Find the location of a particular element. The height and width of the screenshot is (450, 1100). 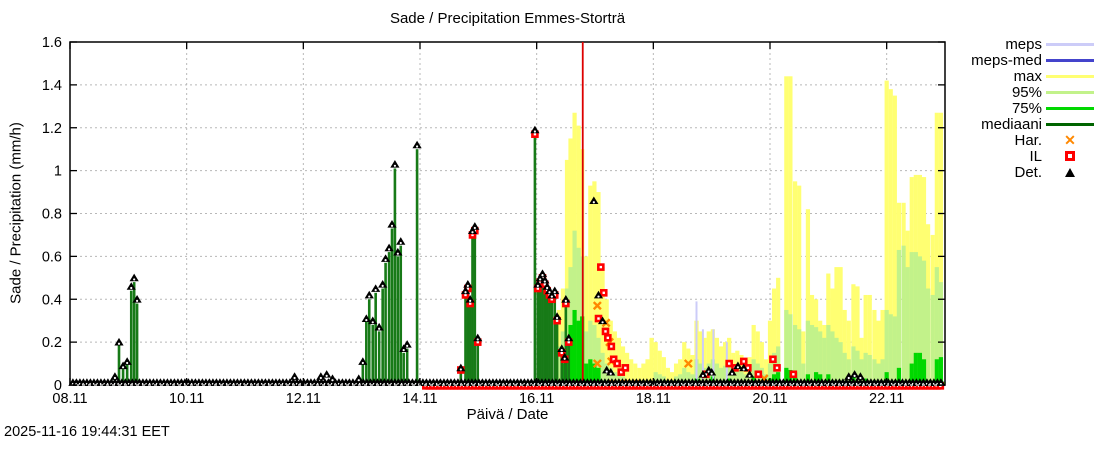

x-tick-label: 10.11 is located at coordinates (186, 399).